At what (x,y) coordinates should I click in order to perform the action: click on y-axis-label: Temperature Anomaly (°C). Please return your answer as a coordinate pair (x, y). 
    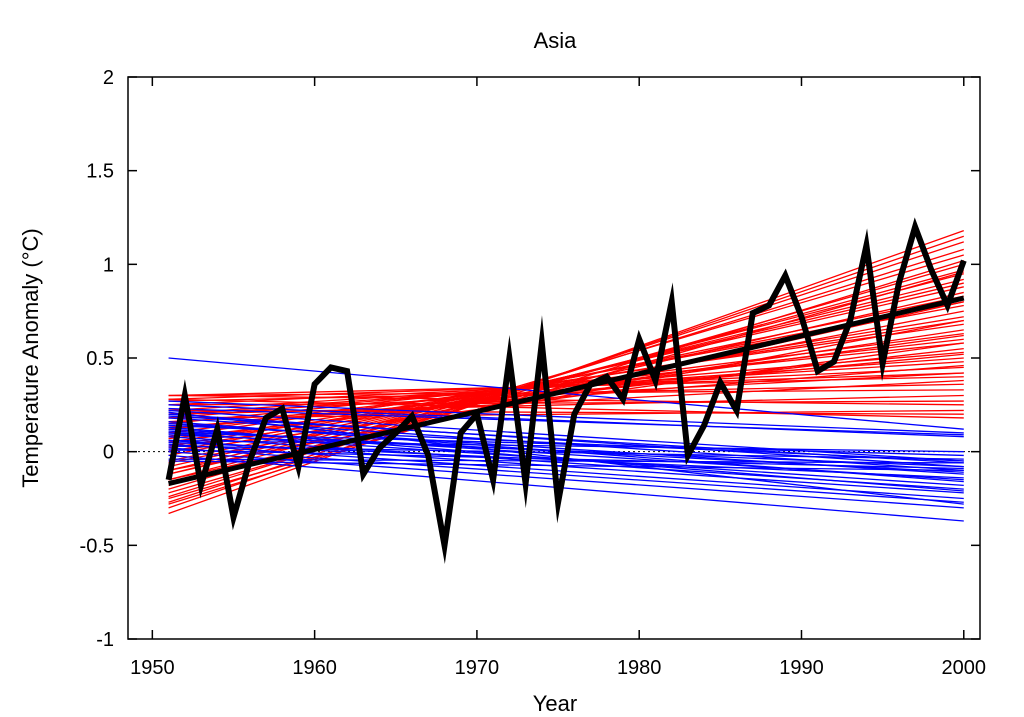
    Looking at the image, I should click on (30, 357).